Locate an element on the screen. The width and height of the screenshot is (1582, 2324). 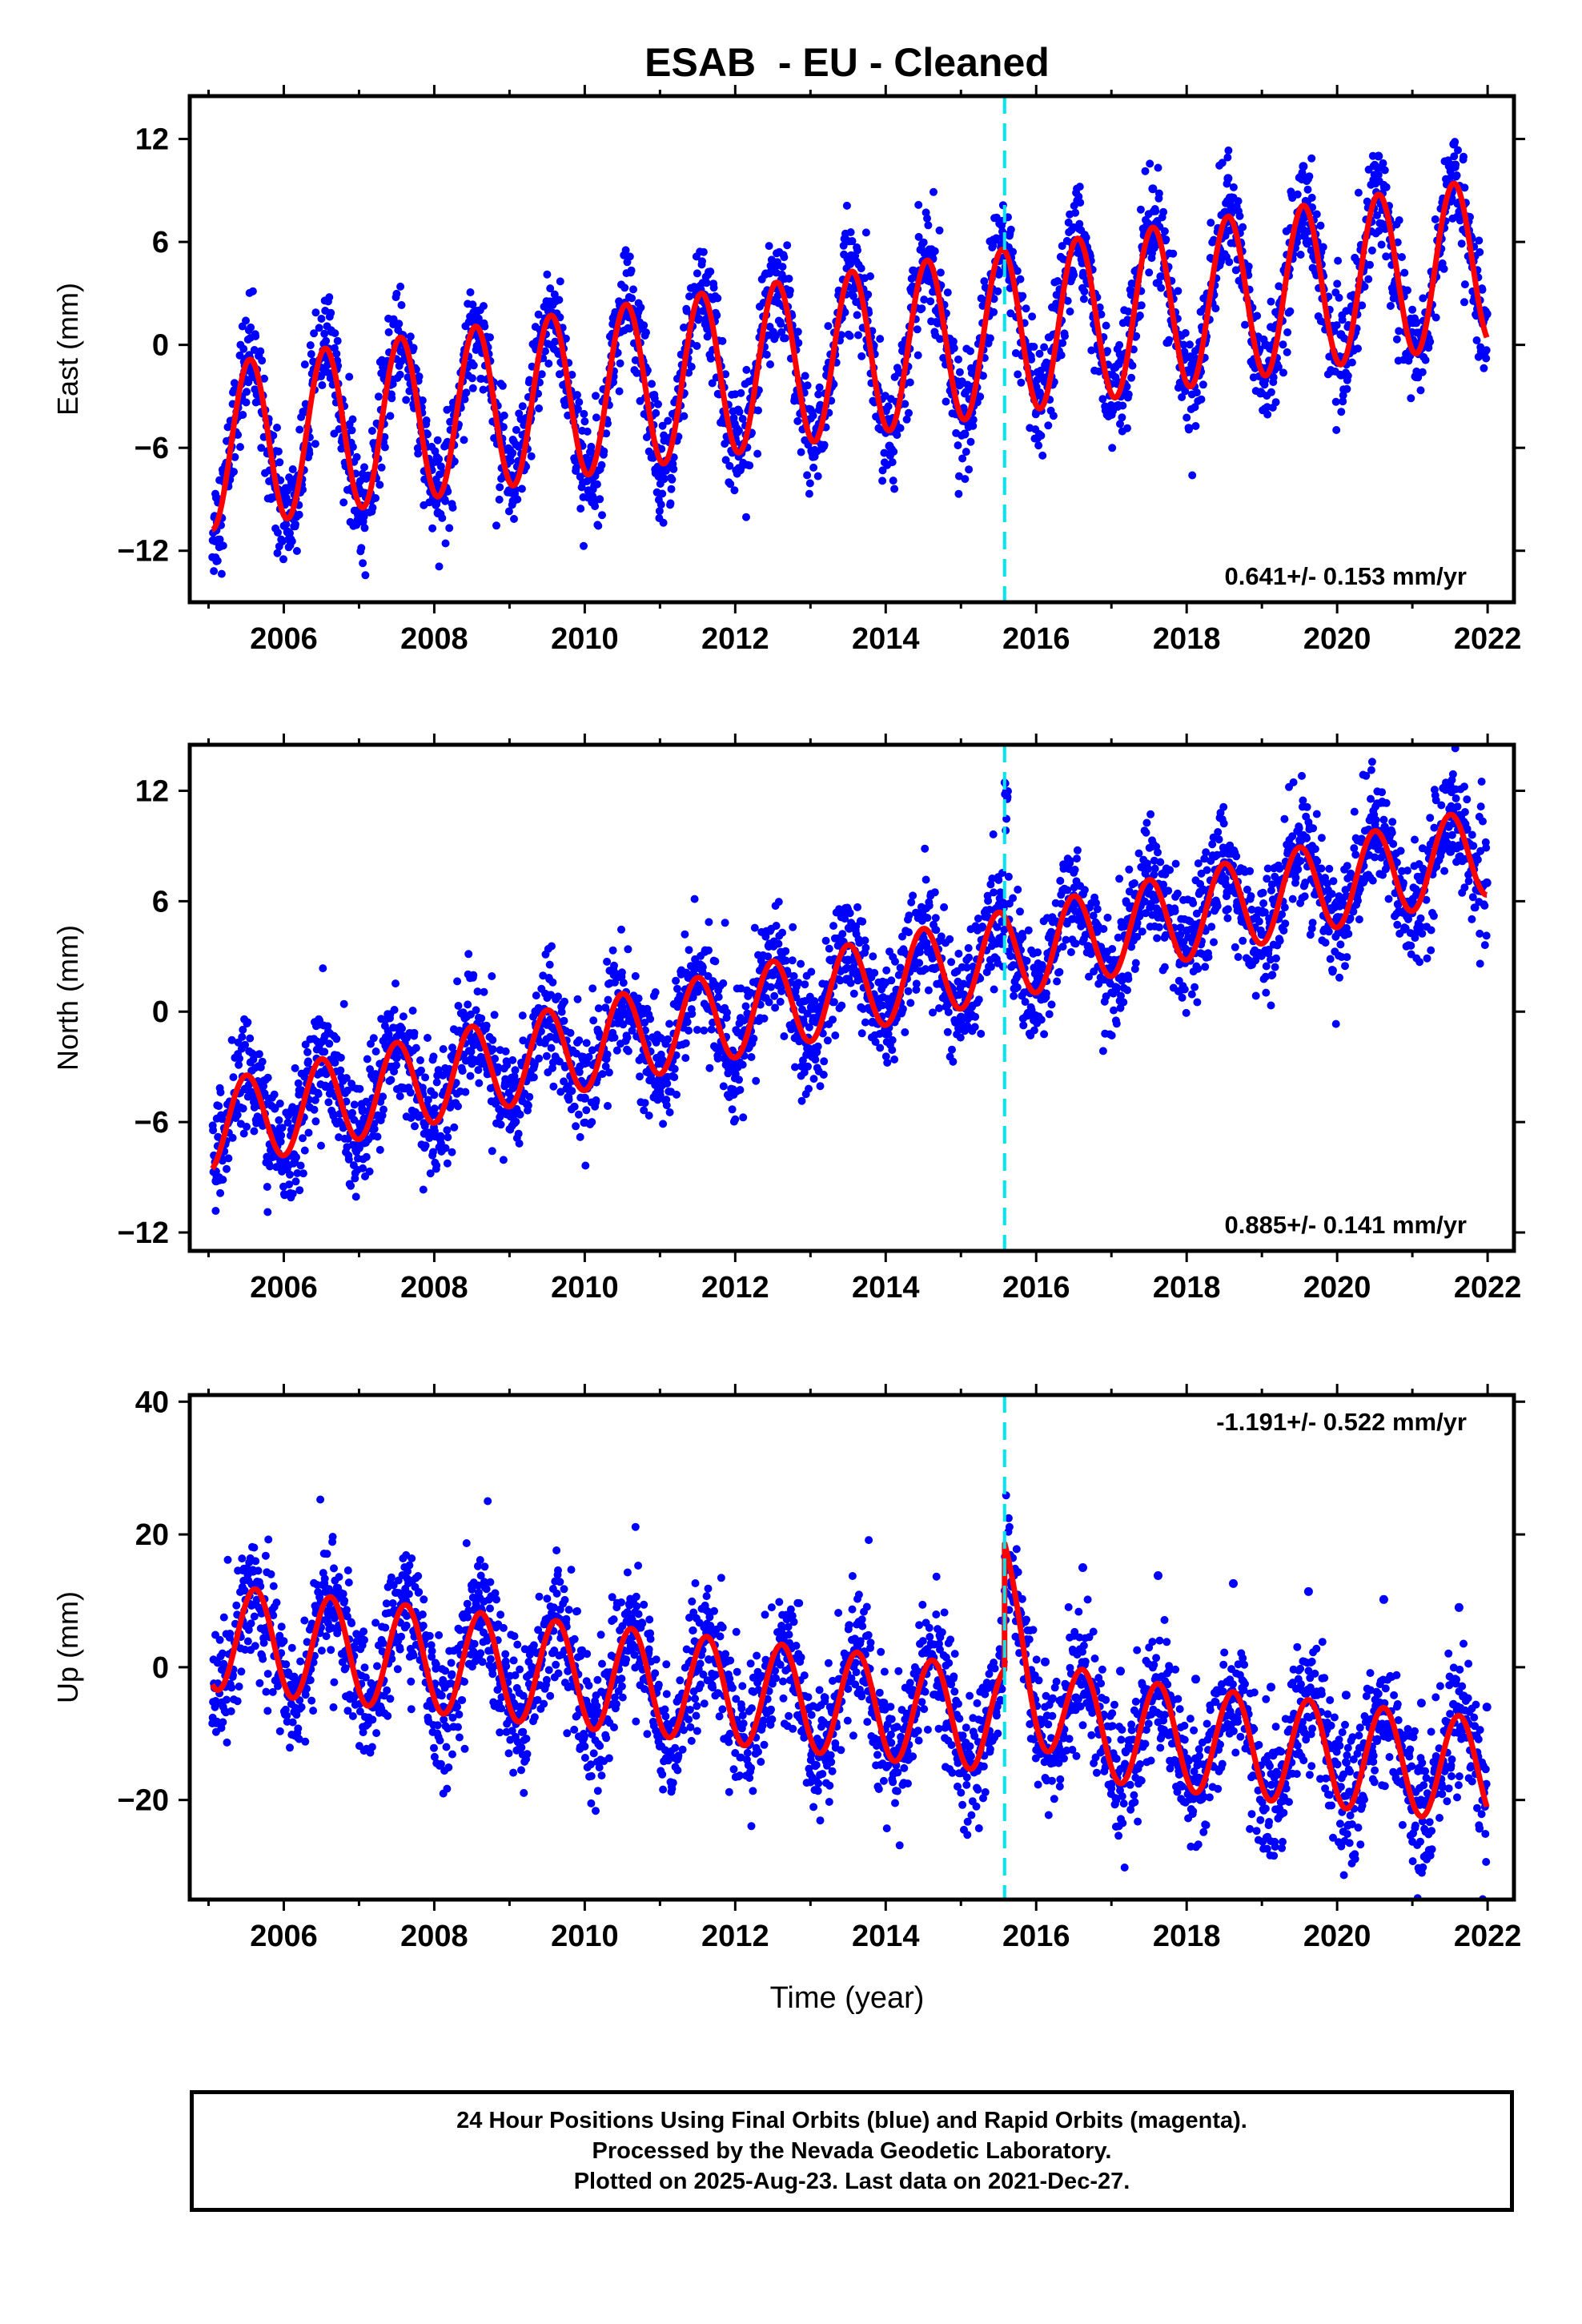
y-tick-label: −6 is located at coordinates (152, 1123).